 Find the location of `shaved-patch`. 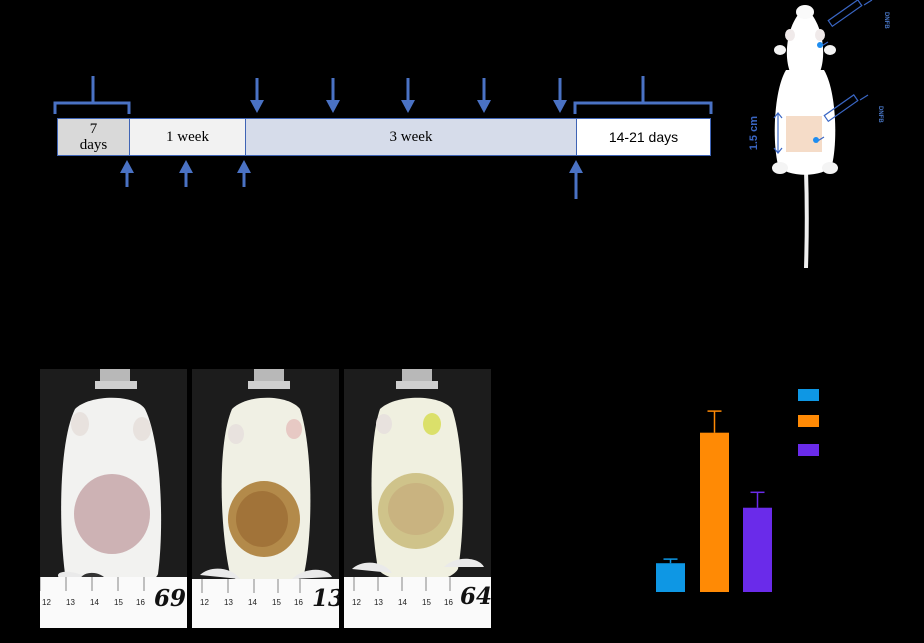

shaved-patch is located at coordinates (804, 134).